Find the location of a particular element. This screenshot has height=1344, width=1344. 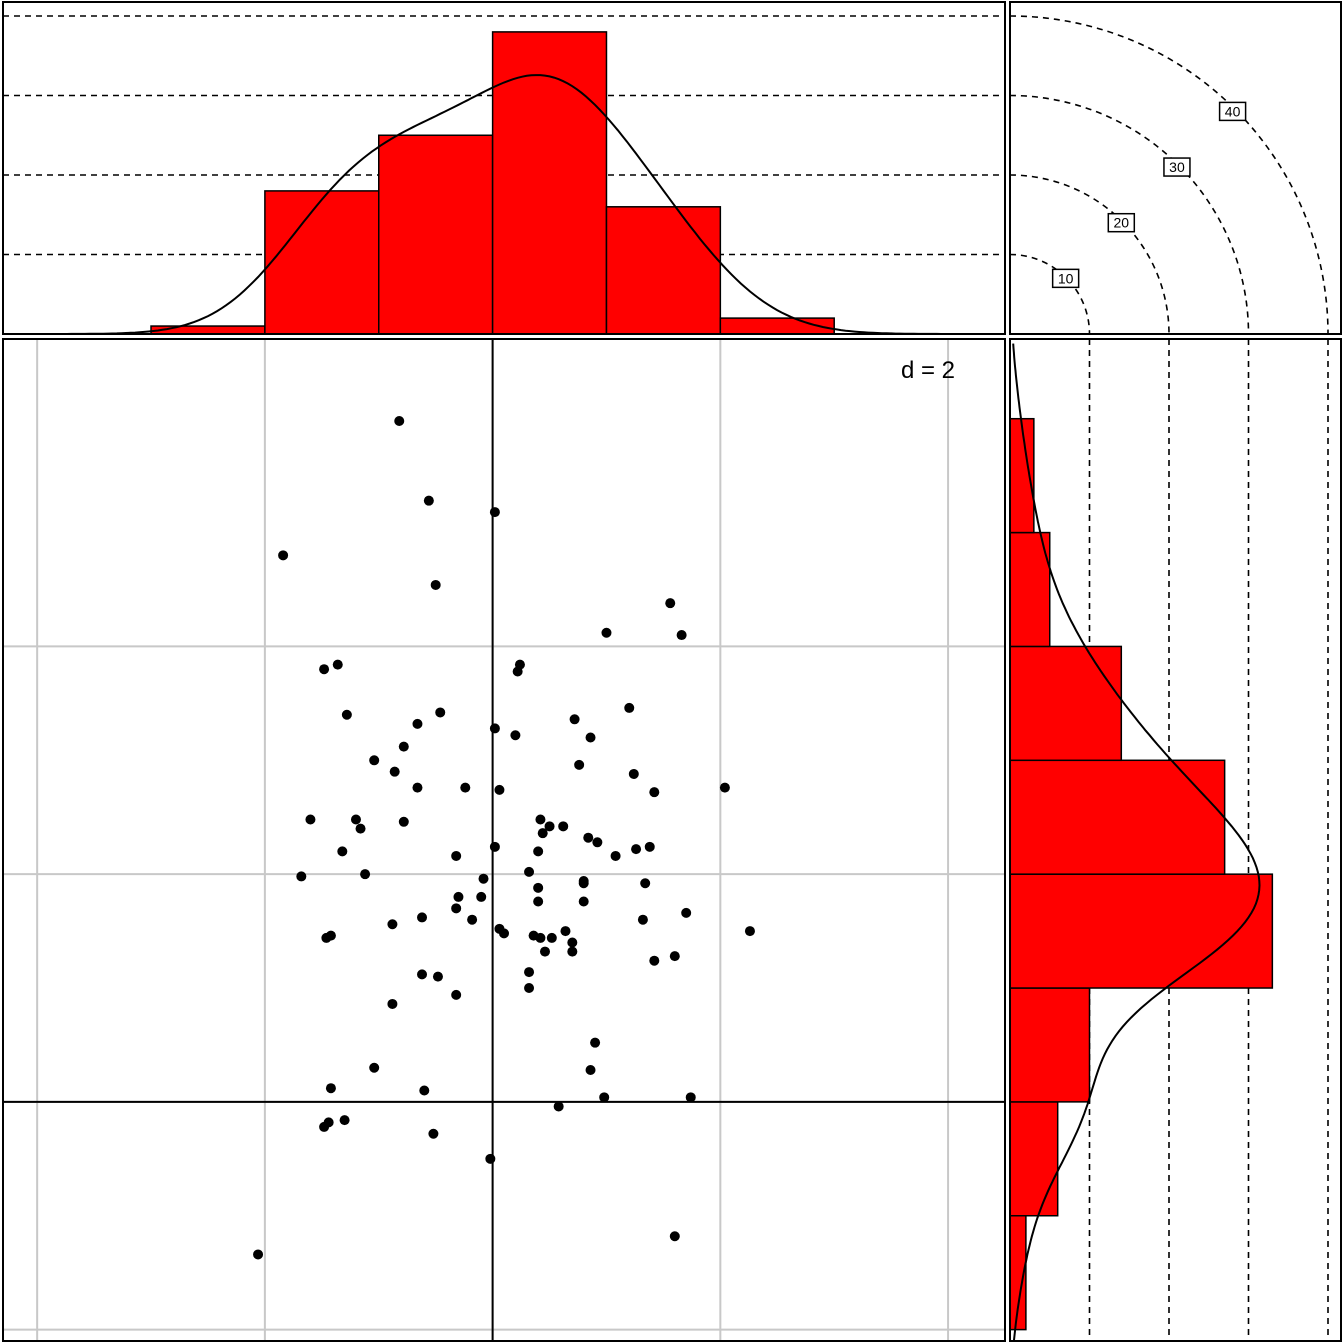

x-hist-bars is located at coordinates (492, 183).